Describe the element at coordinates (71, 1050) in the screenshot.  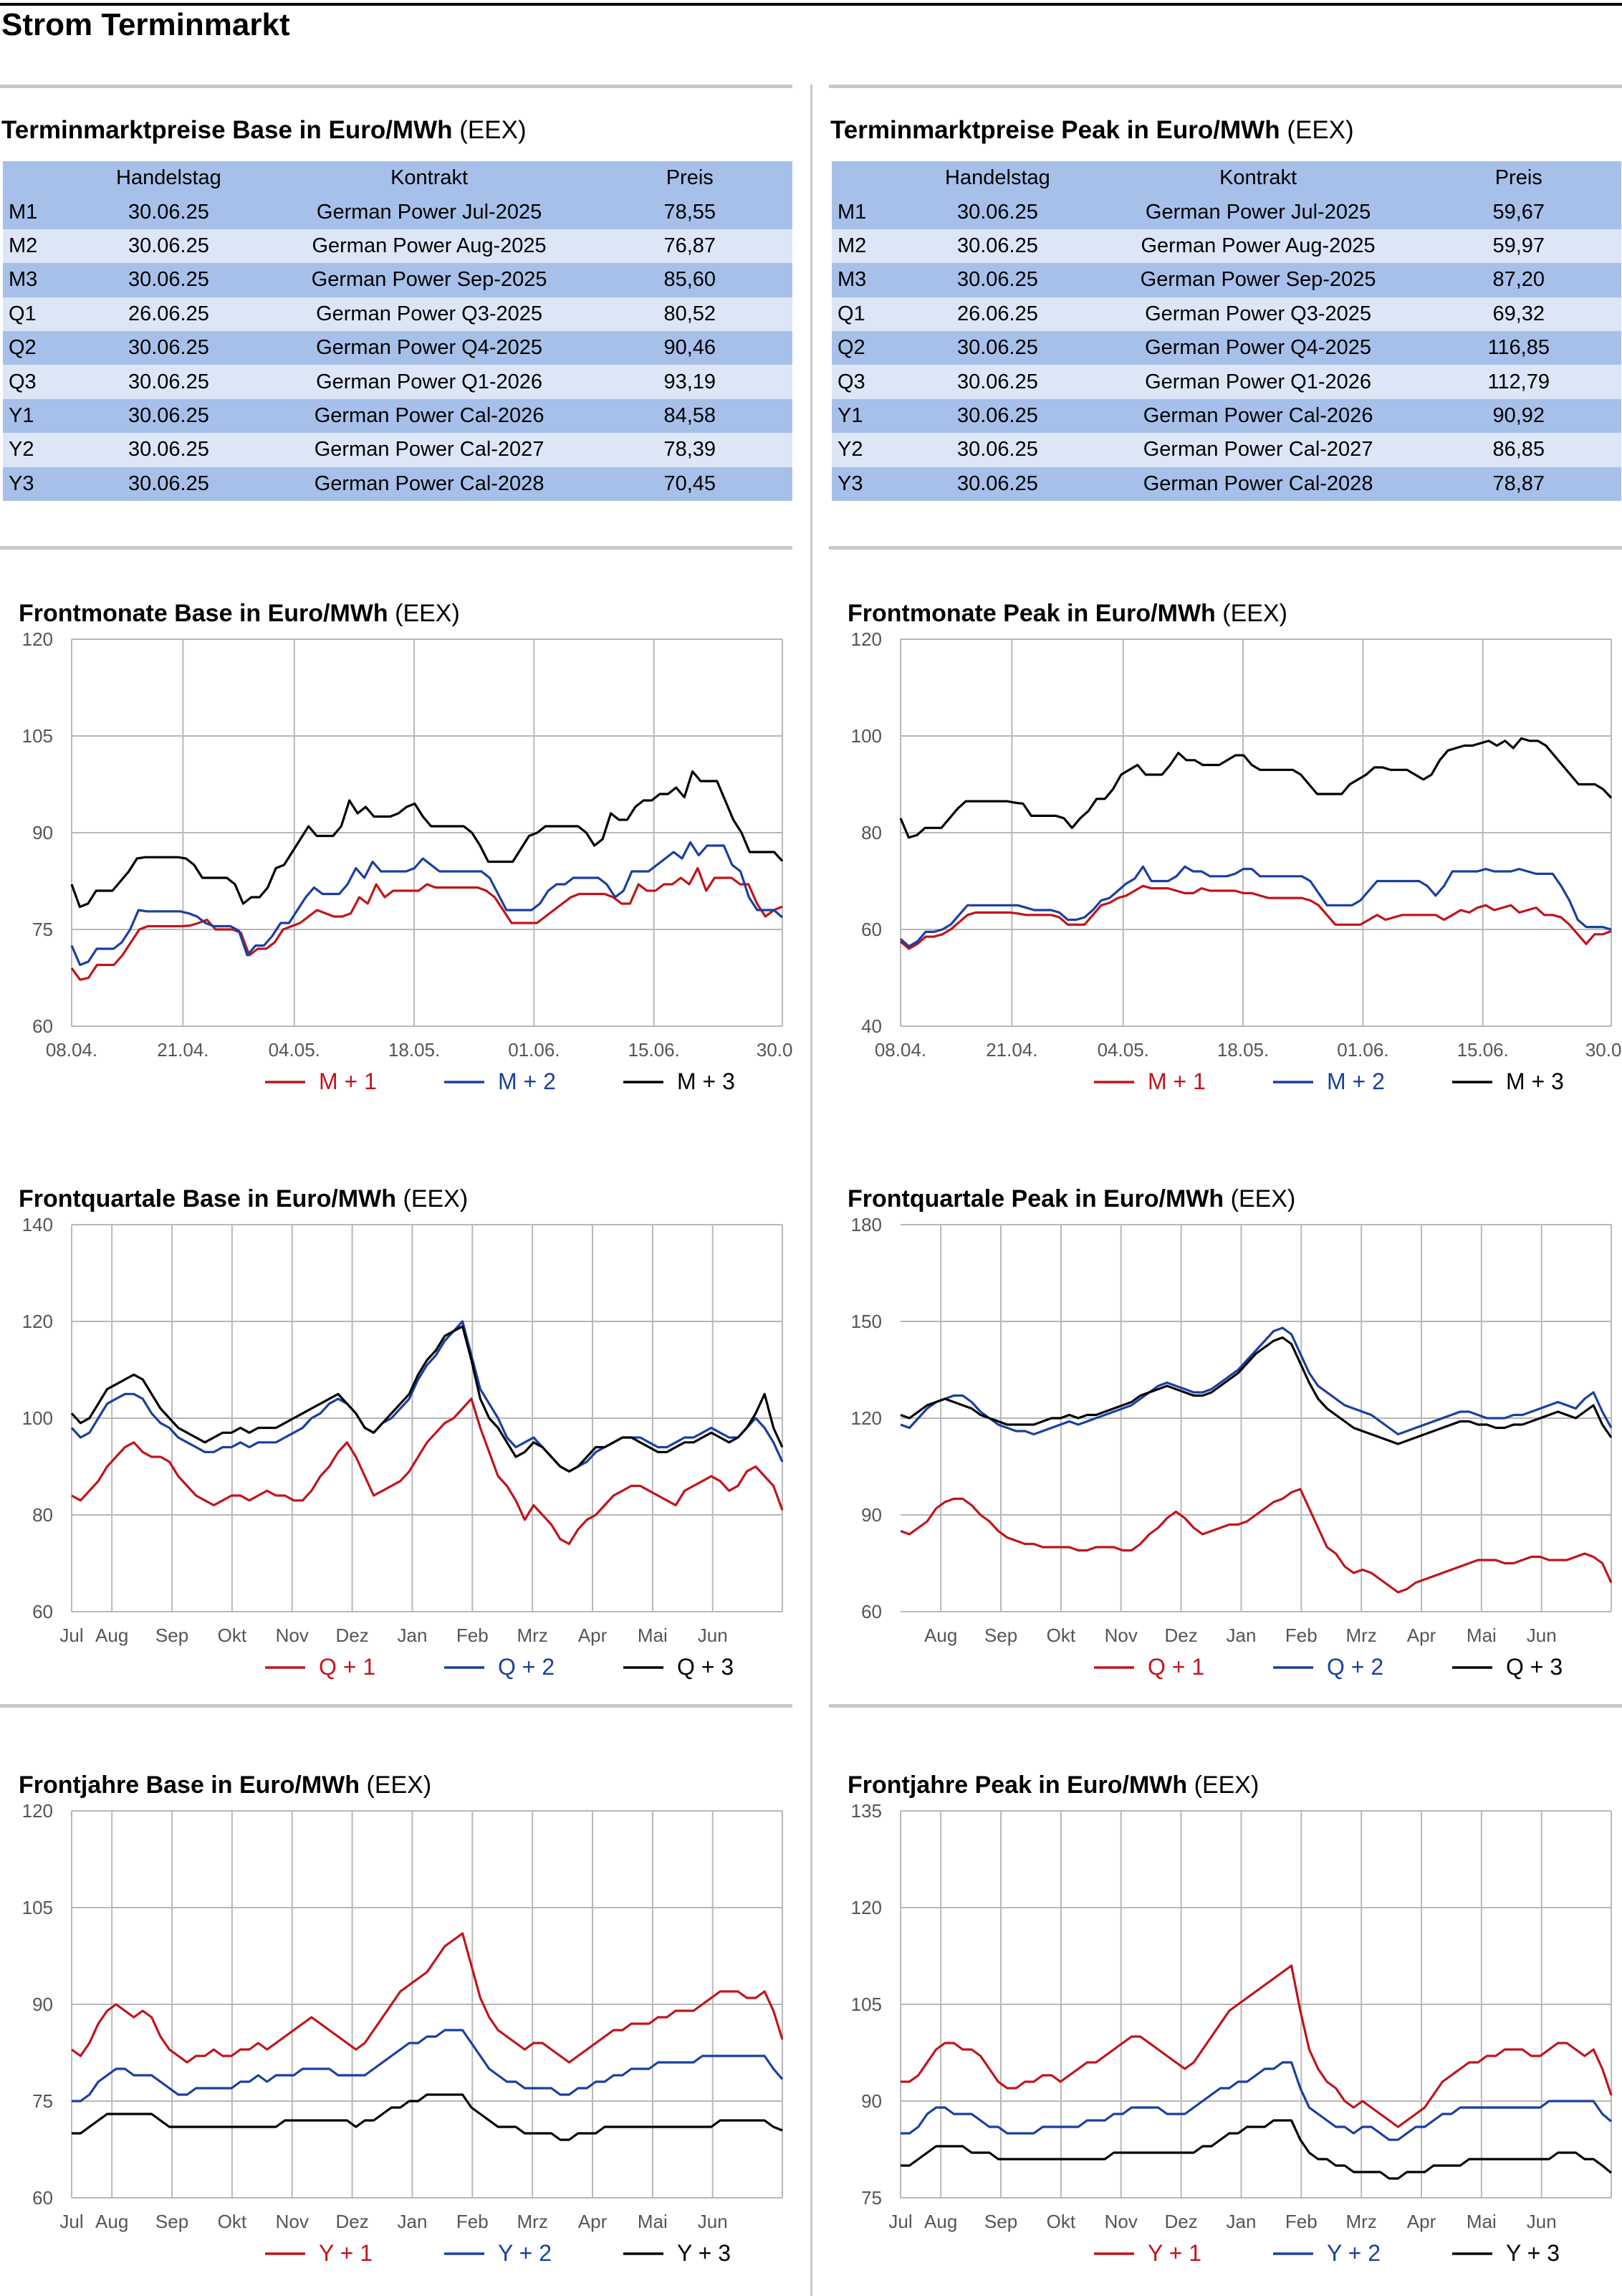
I see `x-tick-label: 08.04.` at that location.